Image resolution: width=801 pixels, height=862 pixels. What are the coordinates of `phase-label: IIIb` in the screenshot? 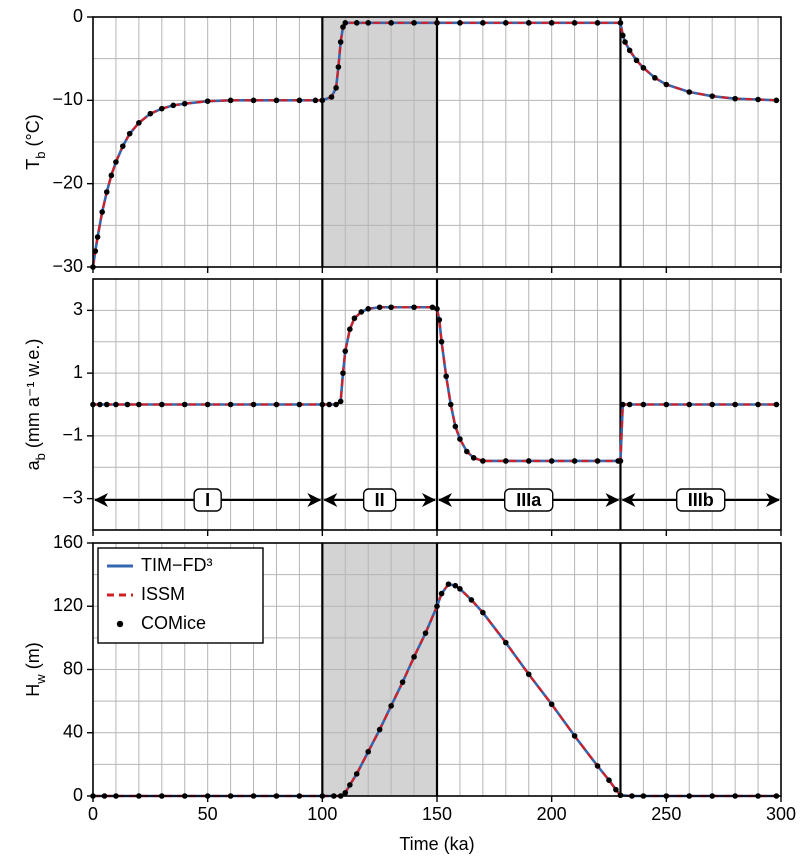 It's located at (701, 500).